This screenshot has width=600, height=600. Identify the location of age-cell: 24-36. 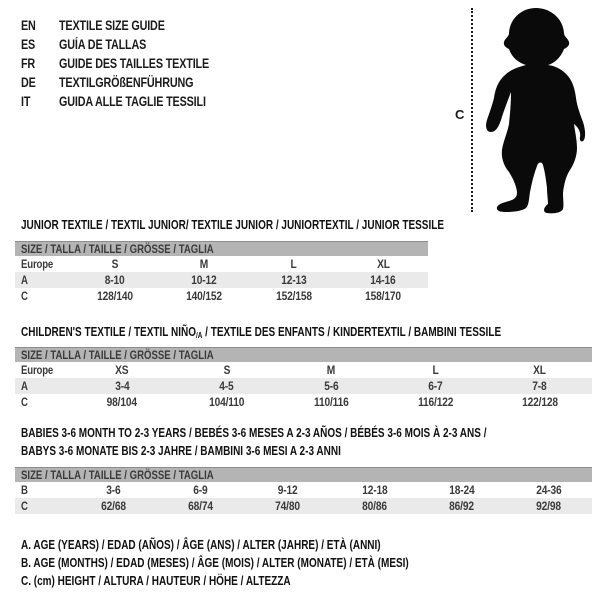
(548, 490).